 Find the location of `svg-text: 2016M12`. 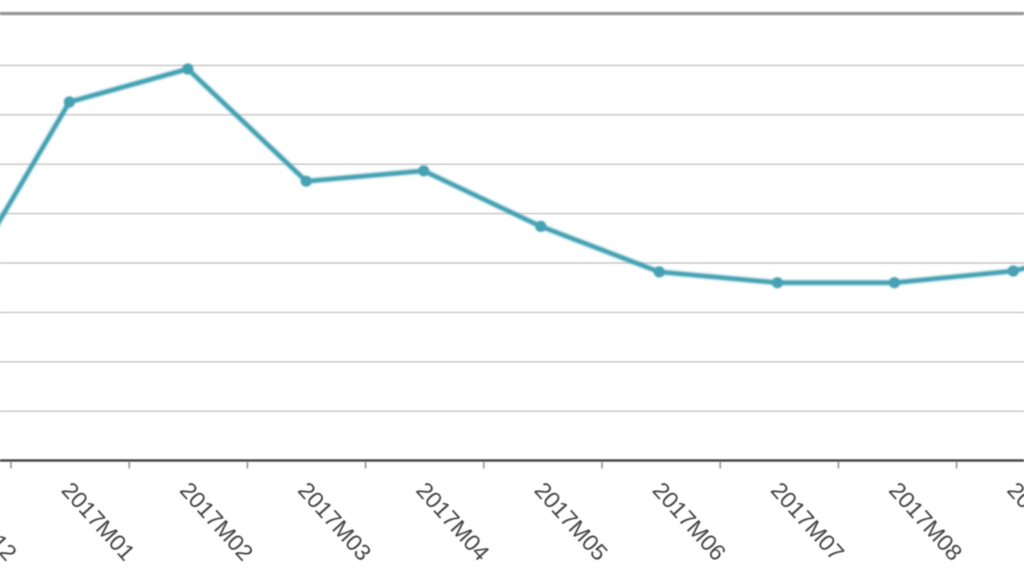

svg-text: 2016M12 is located at coordinates (11, 521).